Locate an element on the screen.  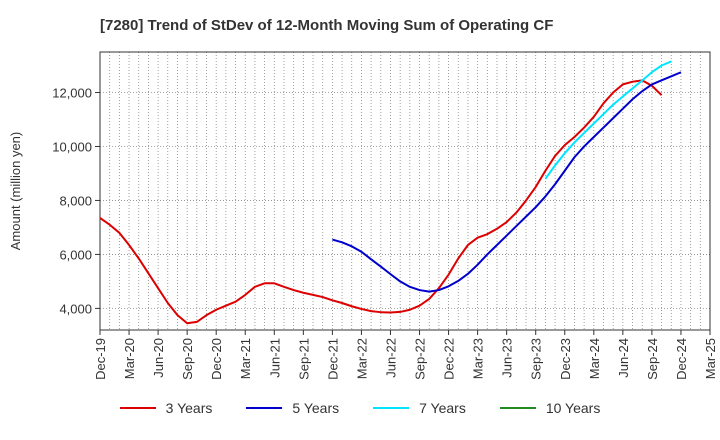
legend-label: 3 Years is located at coordinates (189, 408).